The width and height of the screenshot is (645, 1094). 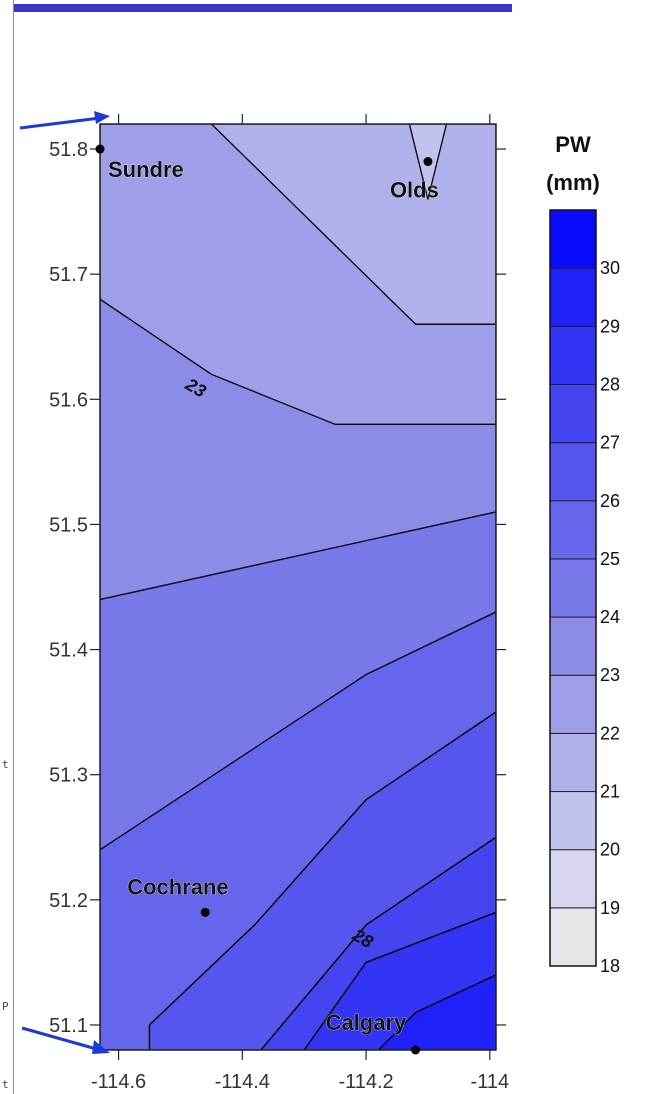 I want to click on y-tick-label: 51.4, so click(x=68, y=651).